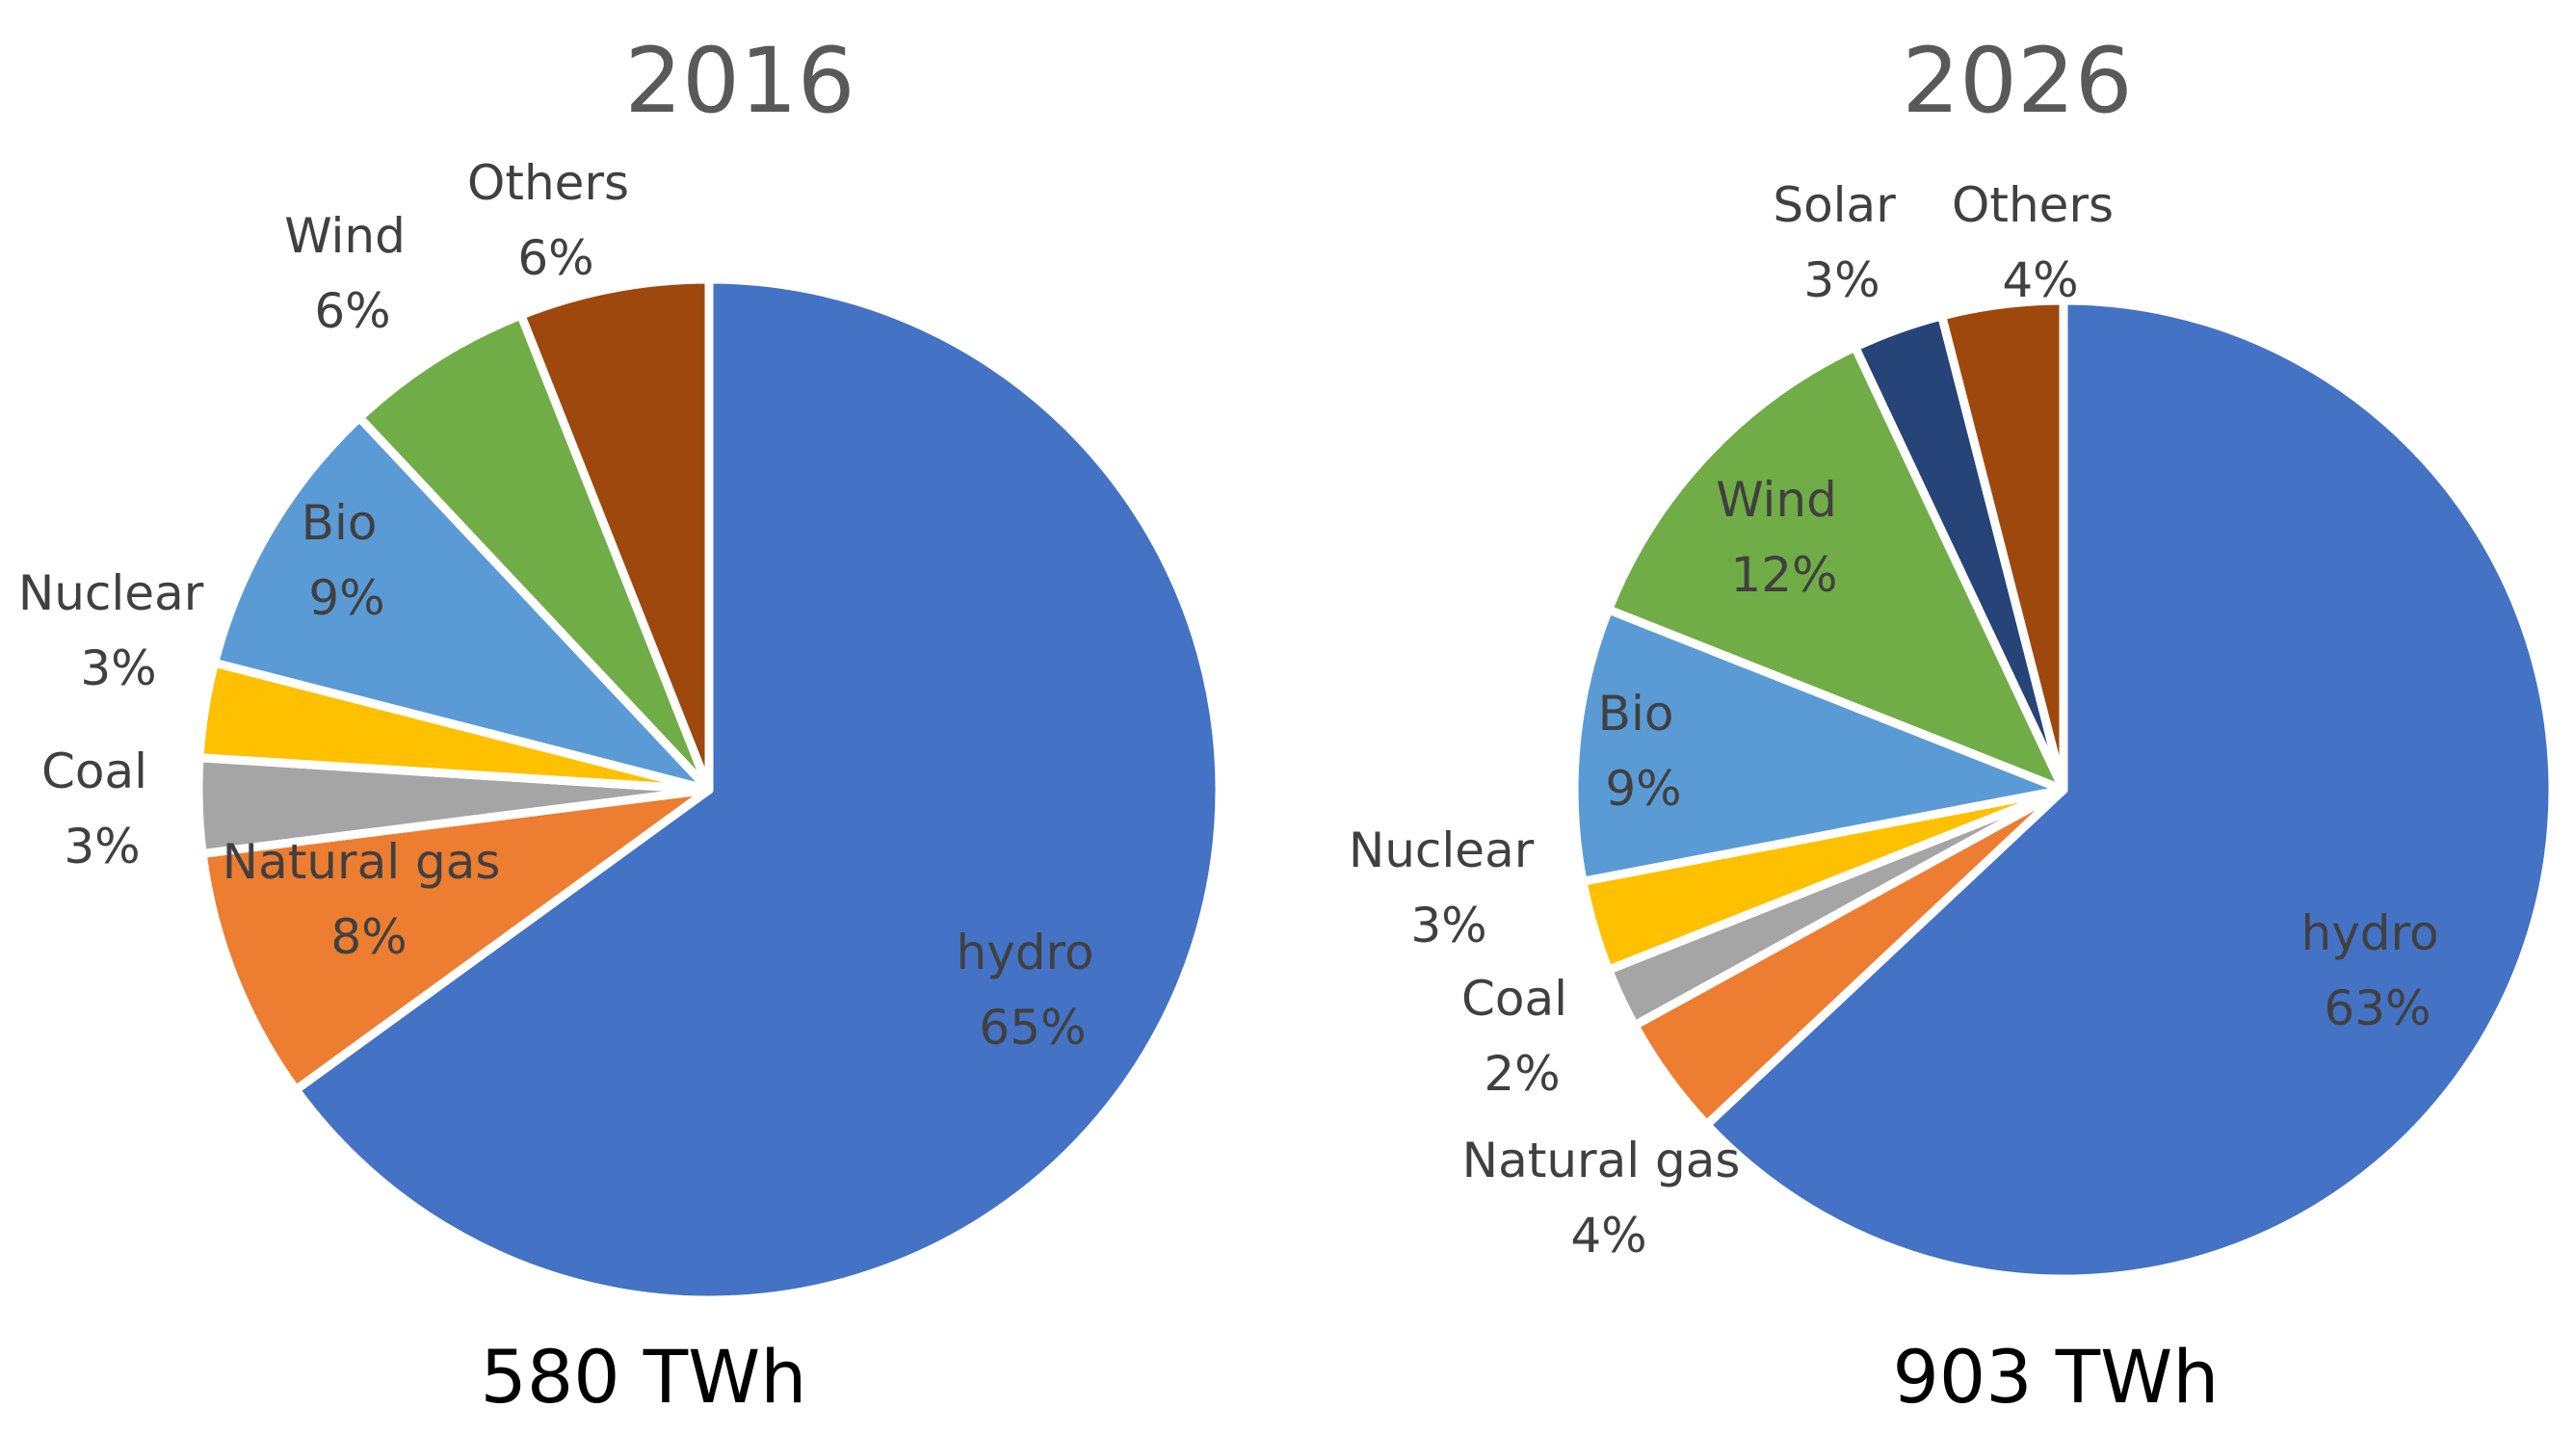 This screenshot has width=2576, height=1435. I want to click on slice-label-bio-2016: Bio 9%, so click(347, 560).